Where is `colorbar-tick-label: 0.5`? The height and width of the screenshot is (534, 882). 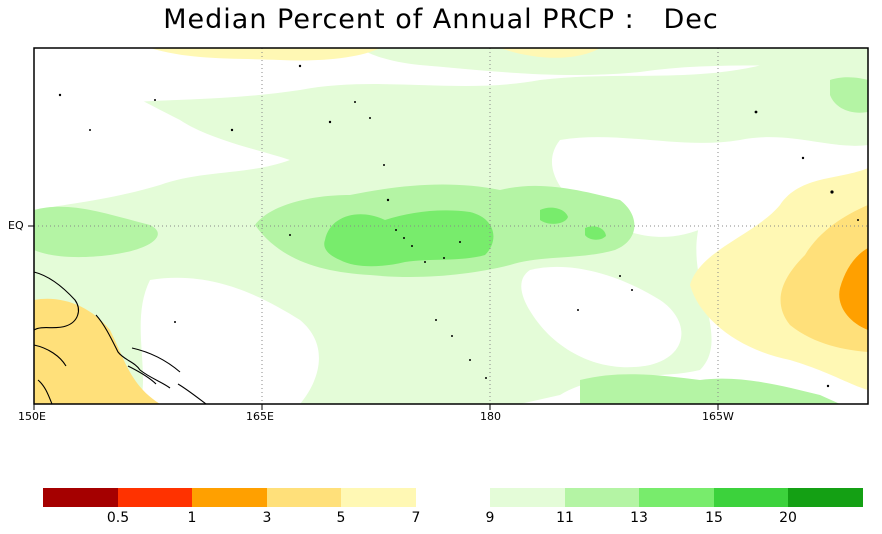 colorbar-tick-label: 0.5 is located at coordinates (118, 518).